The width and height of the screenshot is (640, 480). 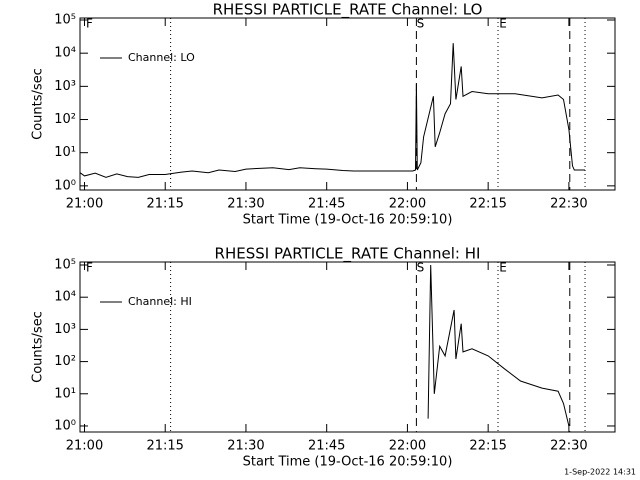 I want to click on chart-title: RHESSI PARTICLE_RATE Channel: LO, so click(x=348, y=10).